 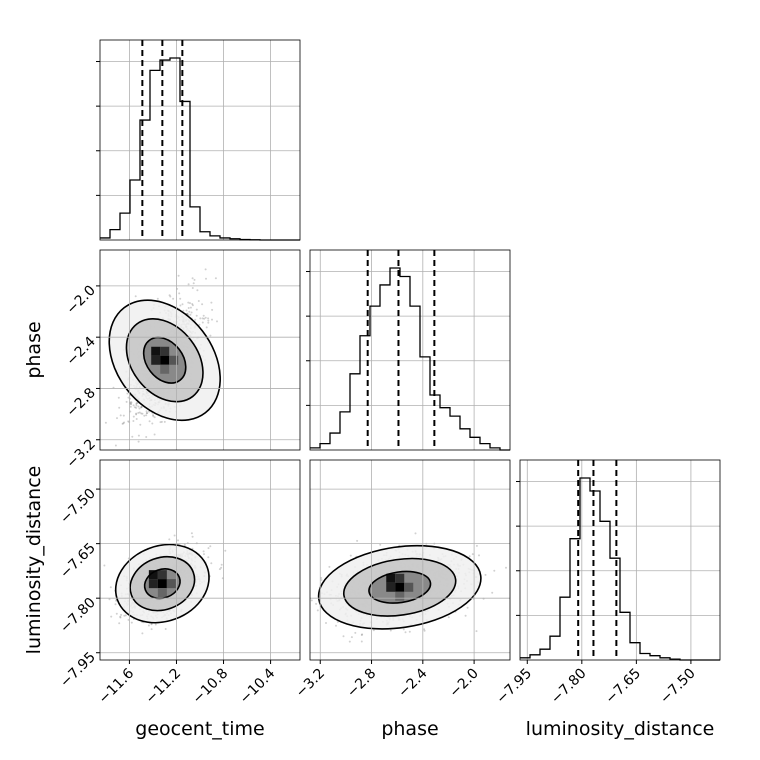 What do you see at coordinates (620, 569) in the screenshot?
I see `histogram-step-luminosity_distance` at bounding box center [620, 569].